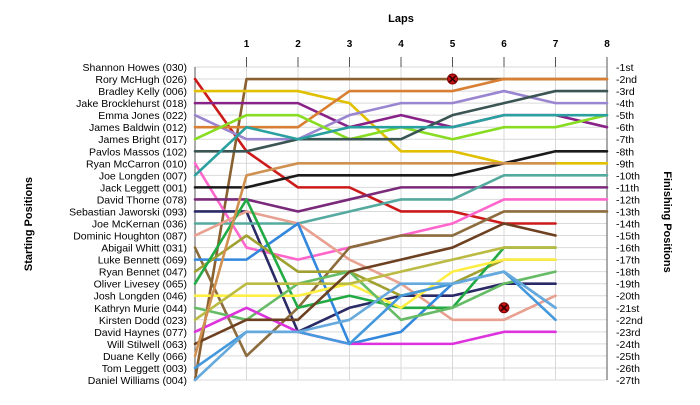 This screenshot has height=405, width=700. I want to click on starting-driver-label: Oliver Livesey (065), so click(140, 285).